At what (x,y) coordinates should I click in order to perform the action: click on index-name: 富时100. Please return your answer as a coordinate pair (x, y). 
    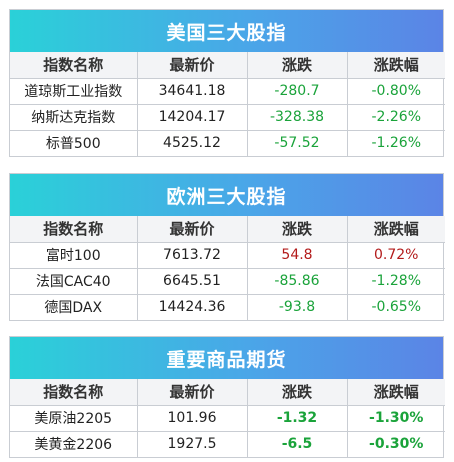
    Looking at the image, I should click on (74, 255).